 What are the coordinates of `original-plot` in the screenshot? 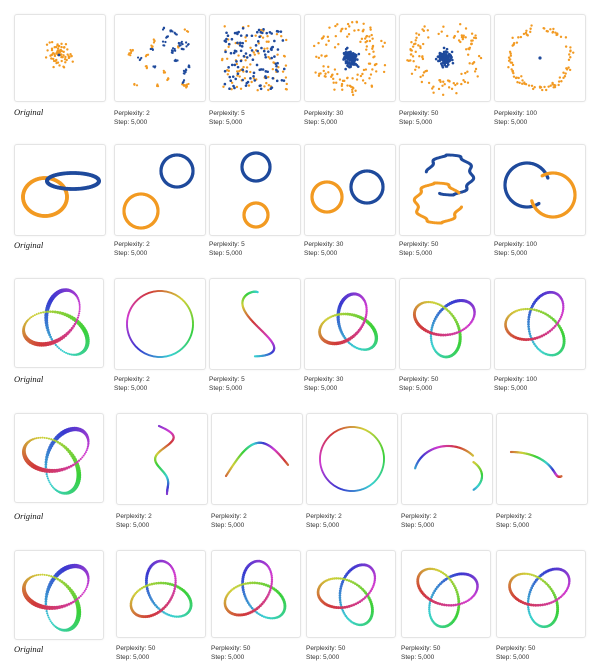 It's located at (56, 322).